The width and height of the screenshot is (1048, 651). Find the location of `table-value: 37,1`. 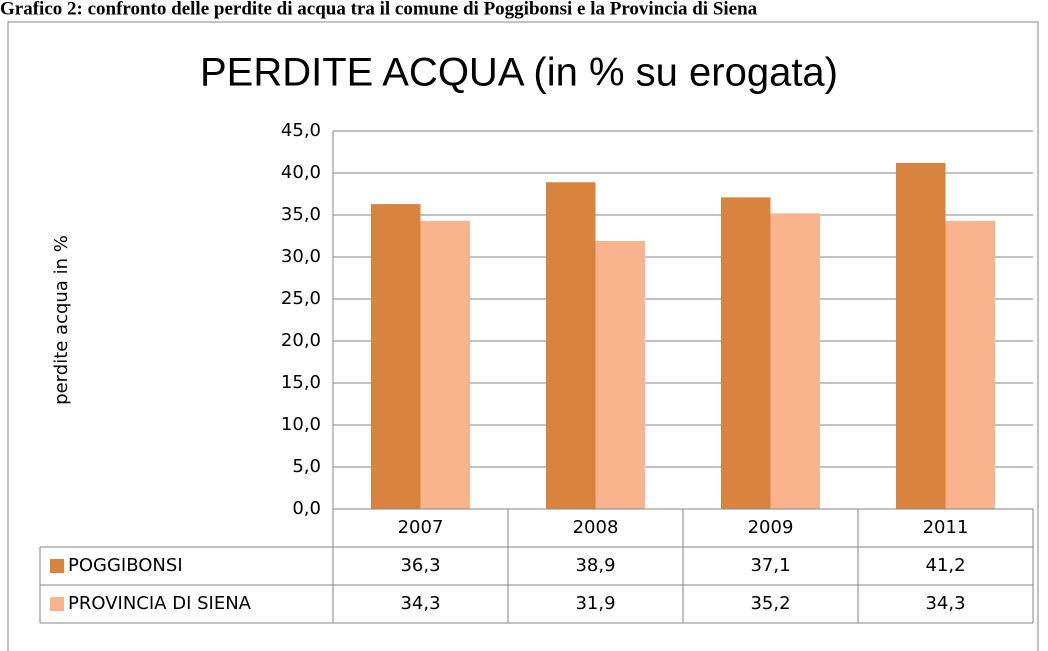

table-value: 37,1 is located at coordinates (770, 565).